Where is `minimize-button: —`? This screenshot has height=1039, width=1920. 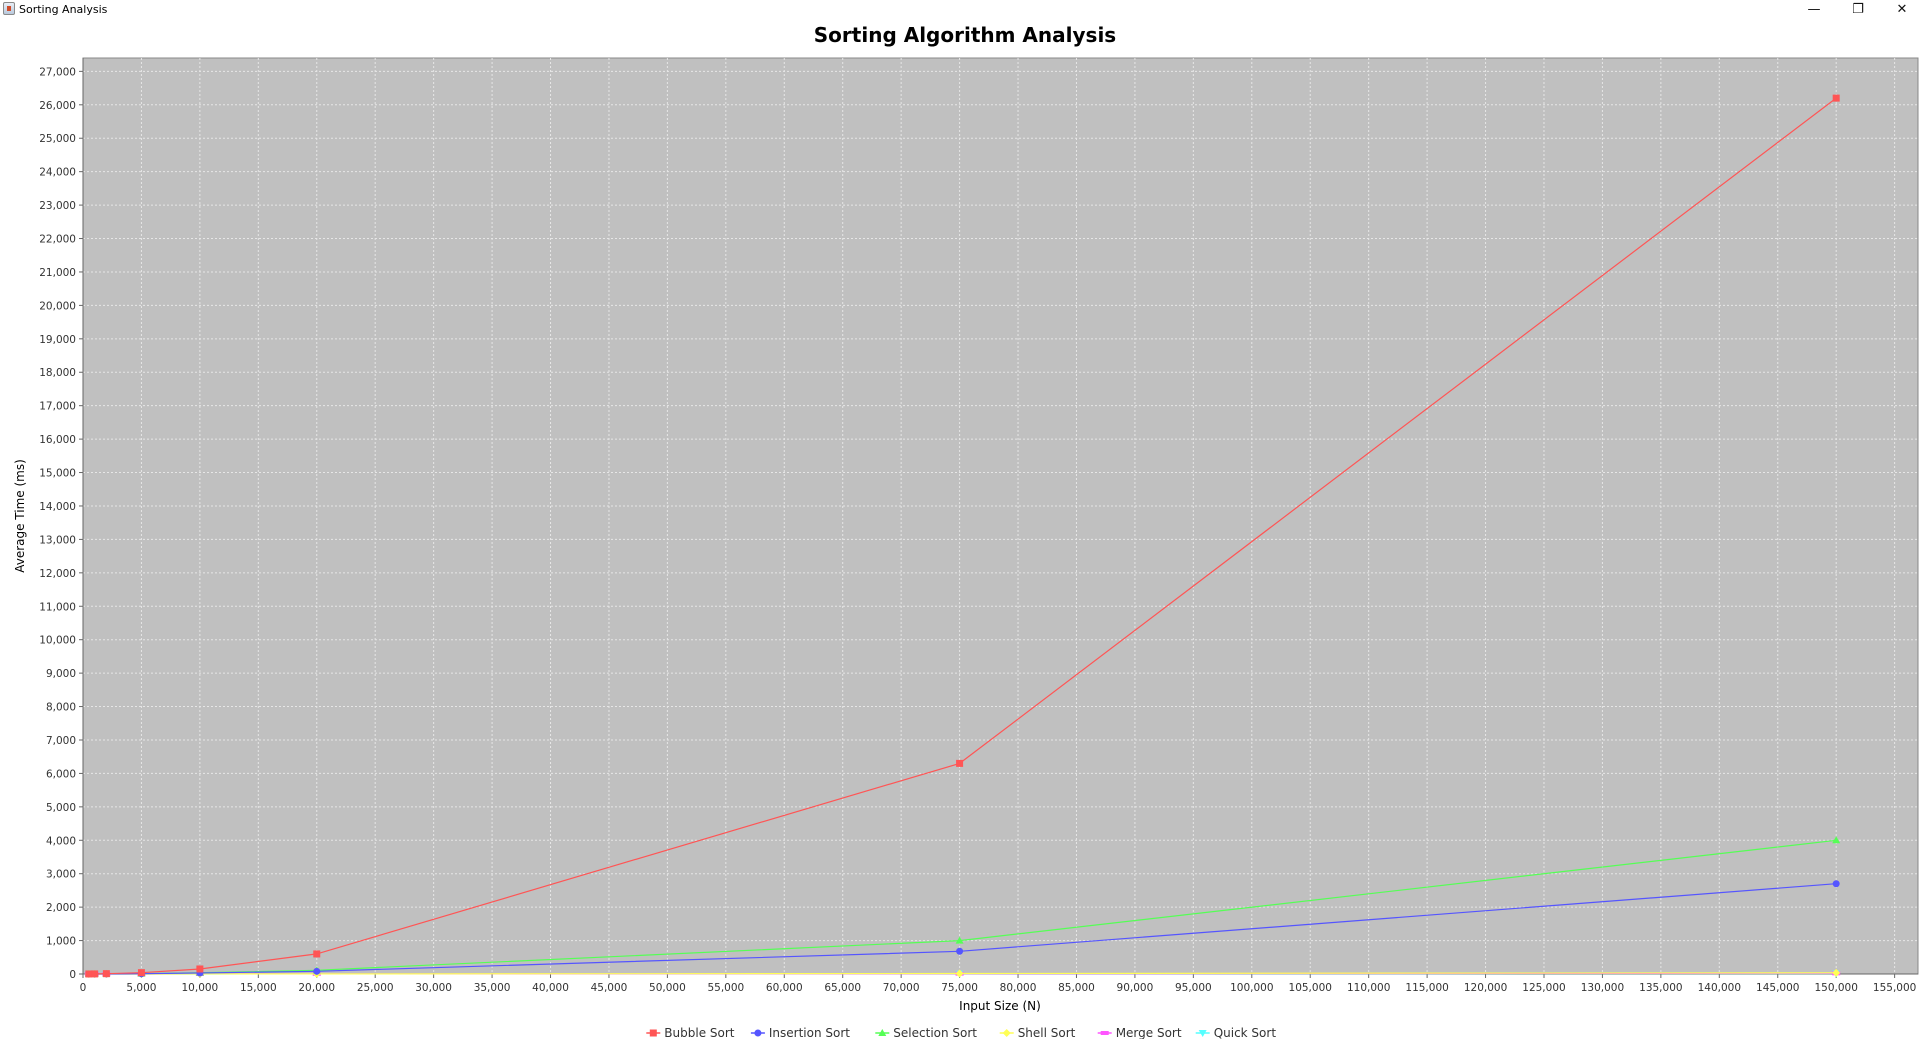
minimize-button: — is located at coordinates (1814, 9).